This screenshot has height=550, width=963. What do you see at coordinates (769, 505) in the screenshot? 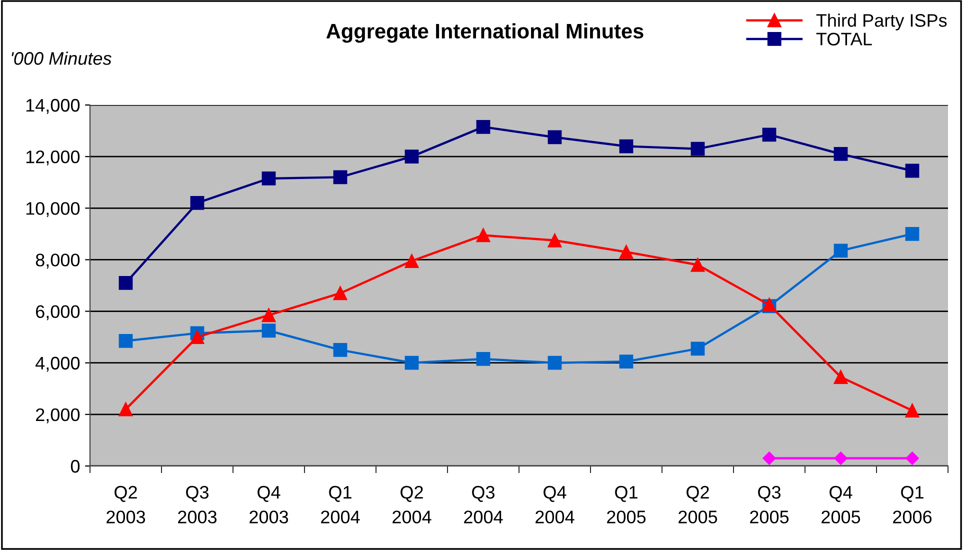
I see `x-tick-label: Q3 2005` at bounding box center [769, 505].